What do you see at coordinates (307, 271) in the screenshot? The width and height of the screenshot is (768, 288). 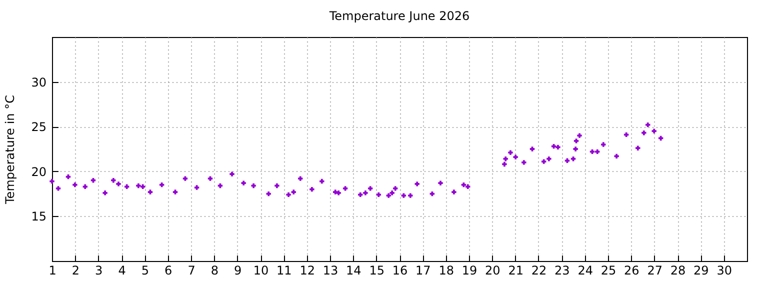 I see `x-tick-label: 12` at bounding box center [307, 271].